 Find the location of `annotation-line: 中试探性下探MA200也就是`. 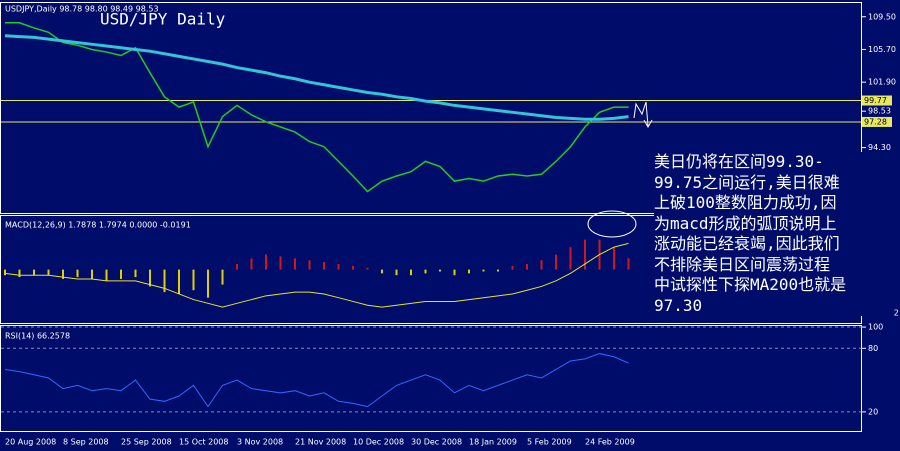

annotation-line: 中试探性下探MA200也就是 is located at coordinates (750, 284).